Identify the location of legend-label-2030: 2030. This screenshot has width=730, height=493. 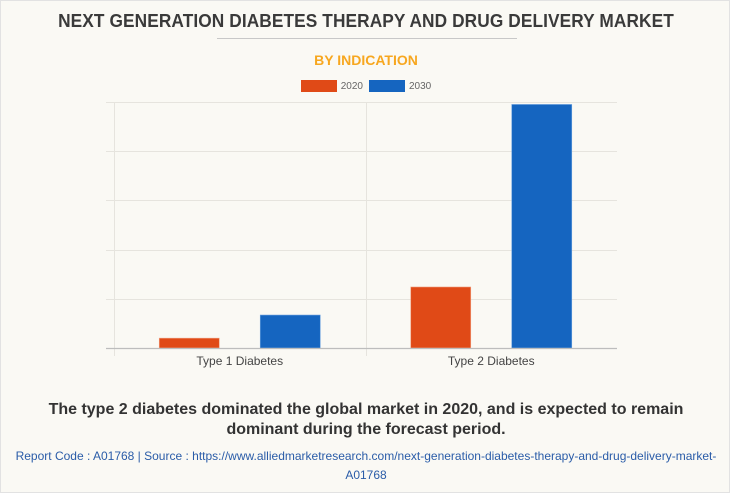
(420, 86).